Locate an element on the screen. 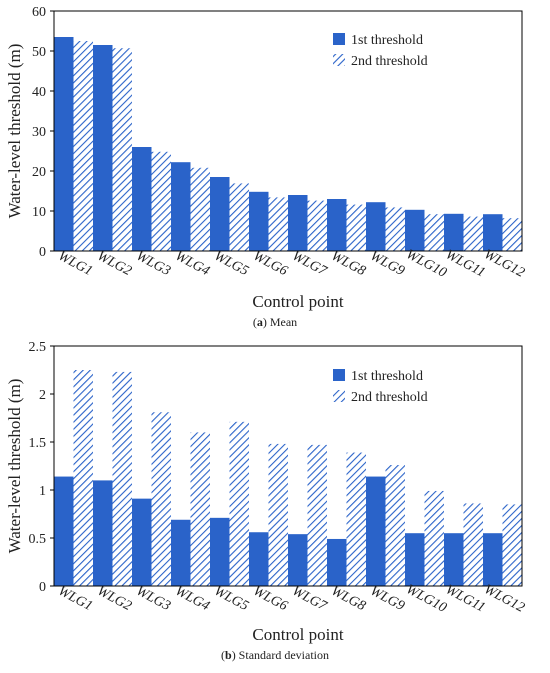  y-tick-label: 0 is located at coordinates (42, 252).